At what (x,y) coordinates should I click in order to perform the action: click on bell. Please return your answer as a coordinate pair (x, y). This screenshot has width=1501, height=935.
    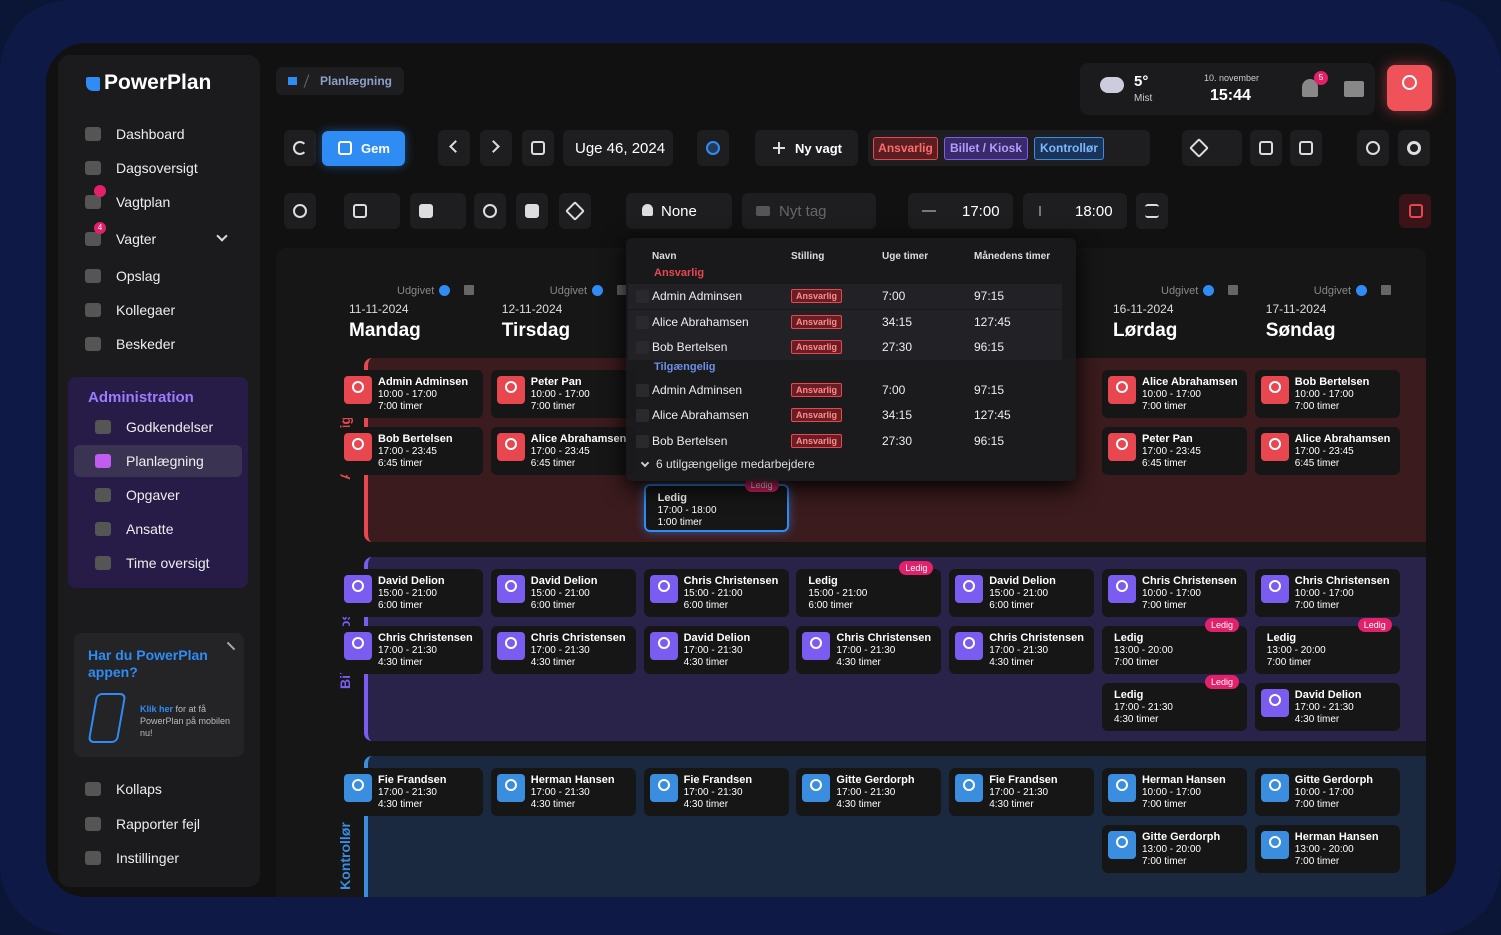
    Looking at the image, I should click on (1310, 88).